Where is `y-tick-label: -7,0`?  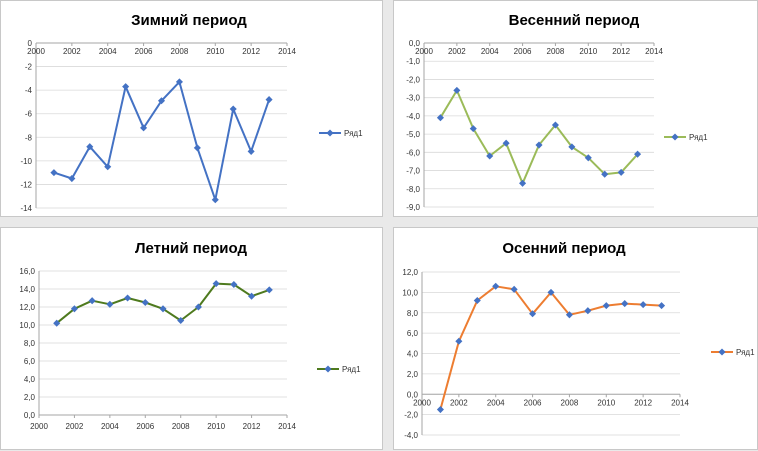 y-tick-label: -7,0 is located at coordinates (413, 171).